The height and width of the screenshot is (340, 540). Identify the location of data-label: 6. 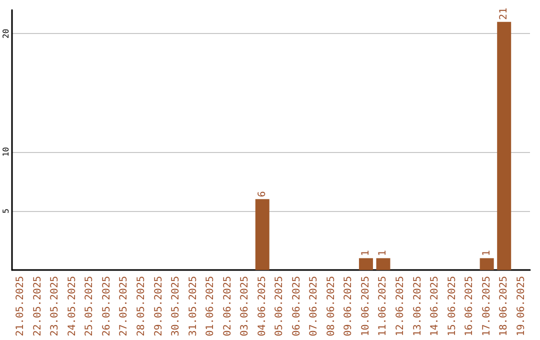
(262, 194).